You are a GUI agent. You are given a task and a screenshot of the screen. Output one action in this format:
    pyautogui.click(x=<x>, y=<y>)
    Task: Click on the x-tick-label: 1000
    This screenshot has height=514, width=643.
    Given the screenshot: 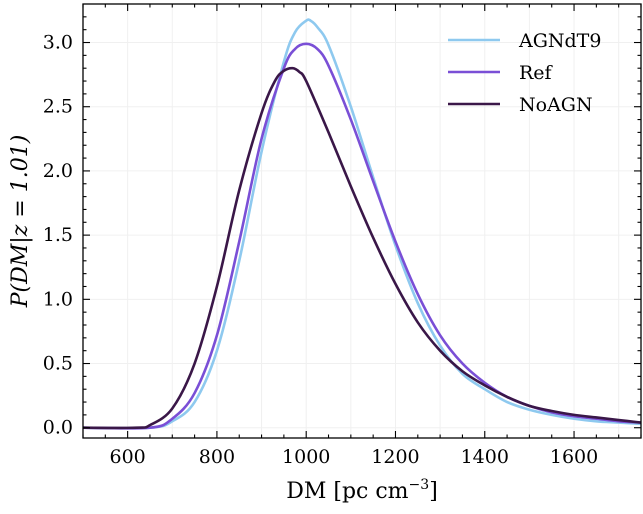 What is the action you would take?
    pyautogui.click(x=306, y=457)
    